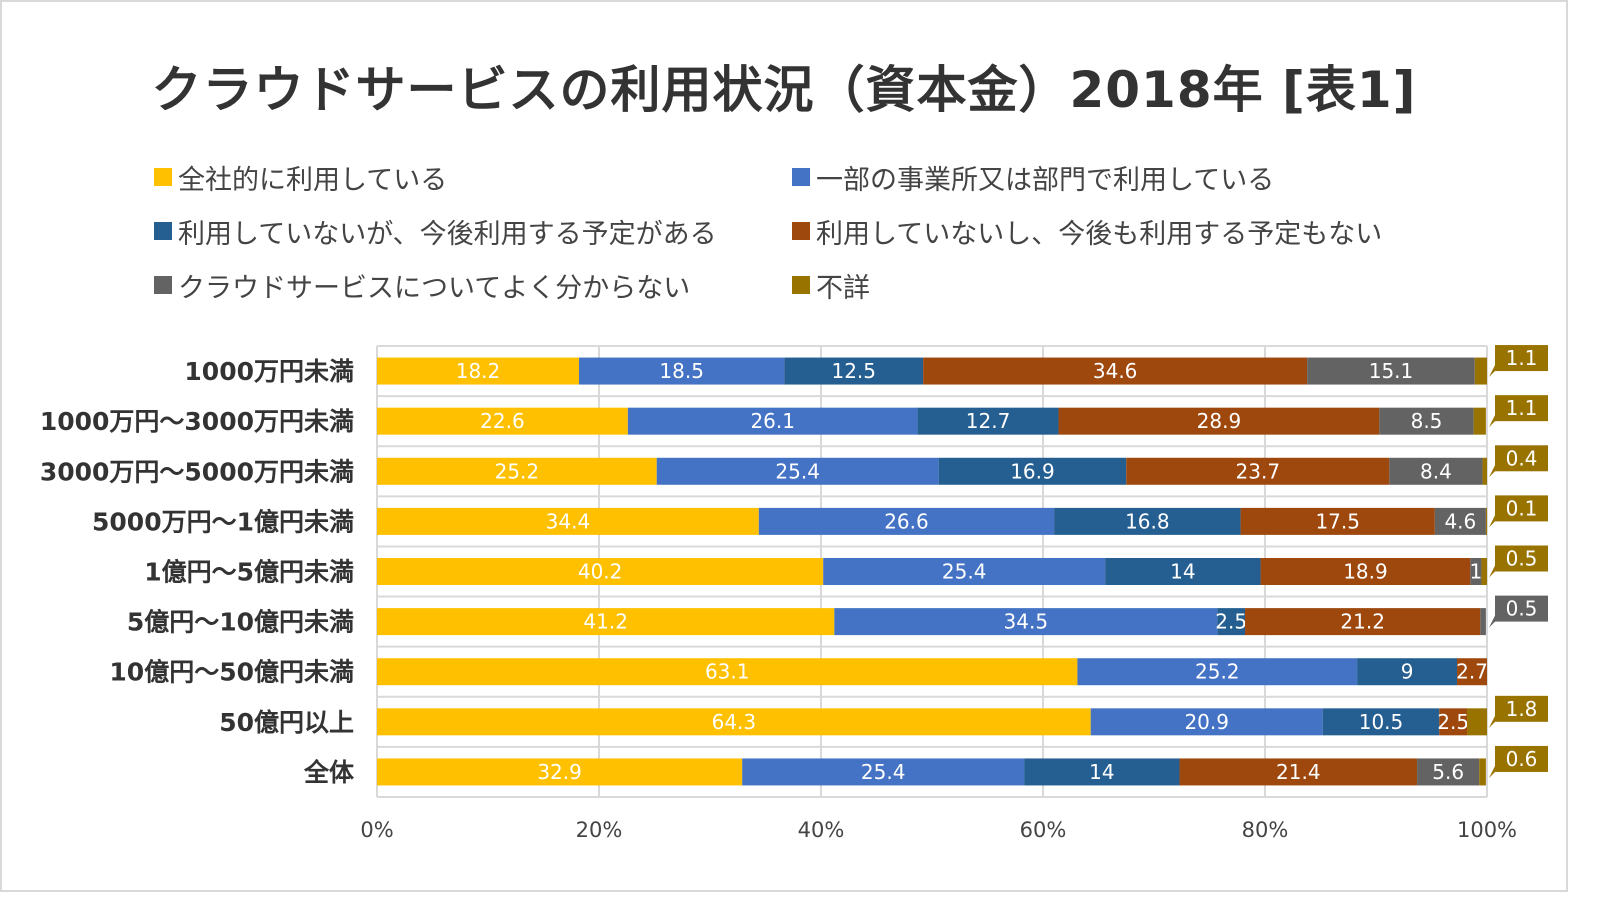 This screenshot has width=1600, height=910. Describe the element at coordinates (249, 572) in the screenshot. I see `category-label: 1億円～5億円未満` at that location.